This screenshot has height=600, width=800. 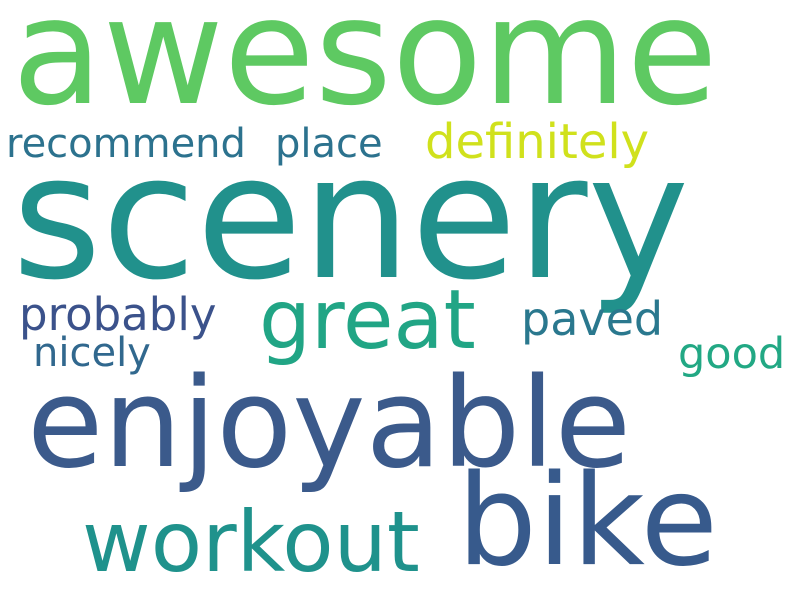 I want to click on word-definitely: definitely, so click(x=537, y=142).